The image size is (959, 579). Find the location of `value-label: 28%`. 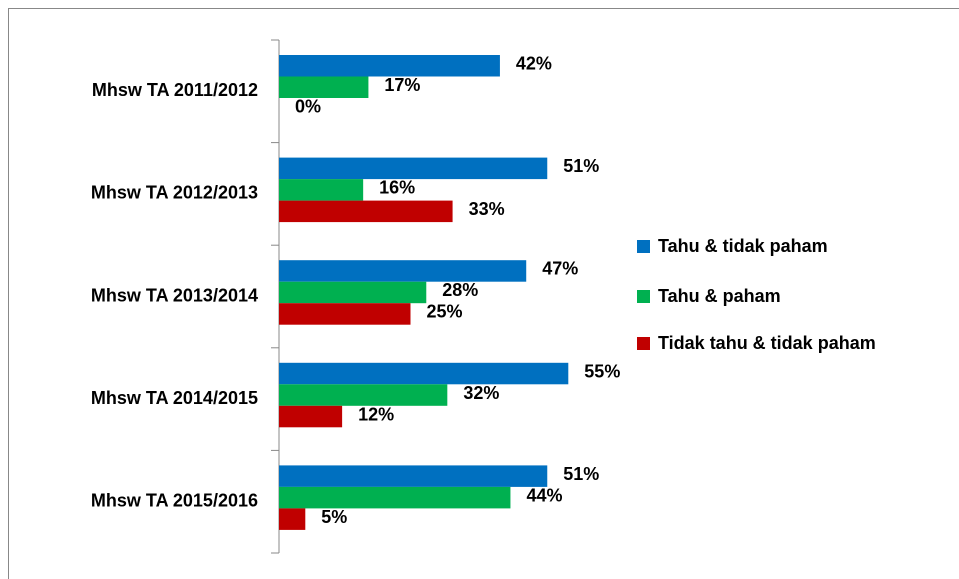

value-label: 28% is located at coordinates (460, 290).